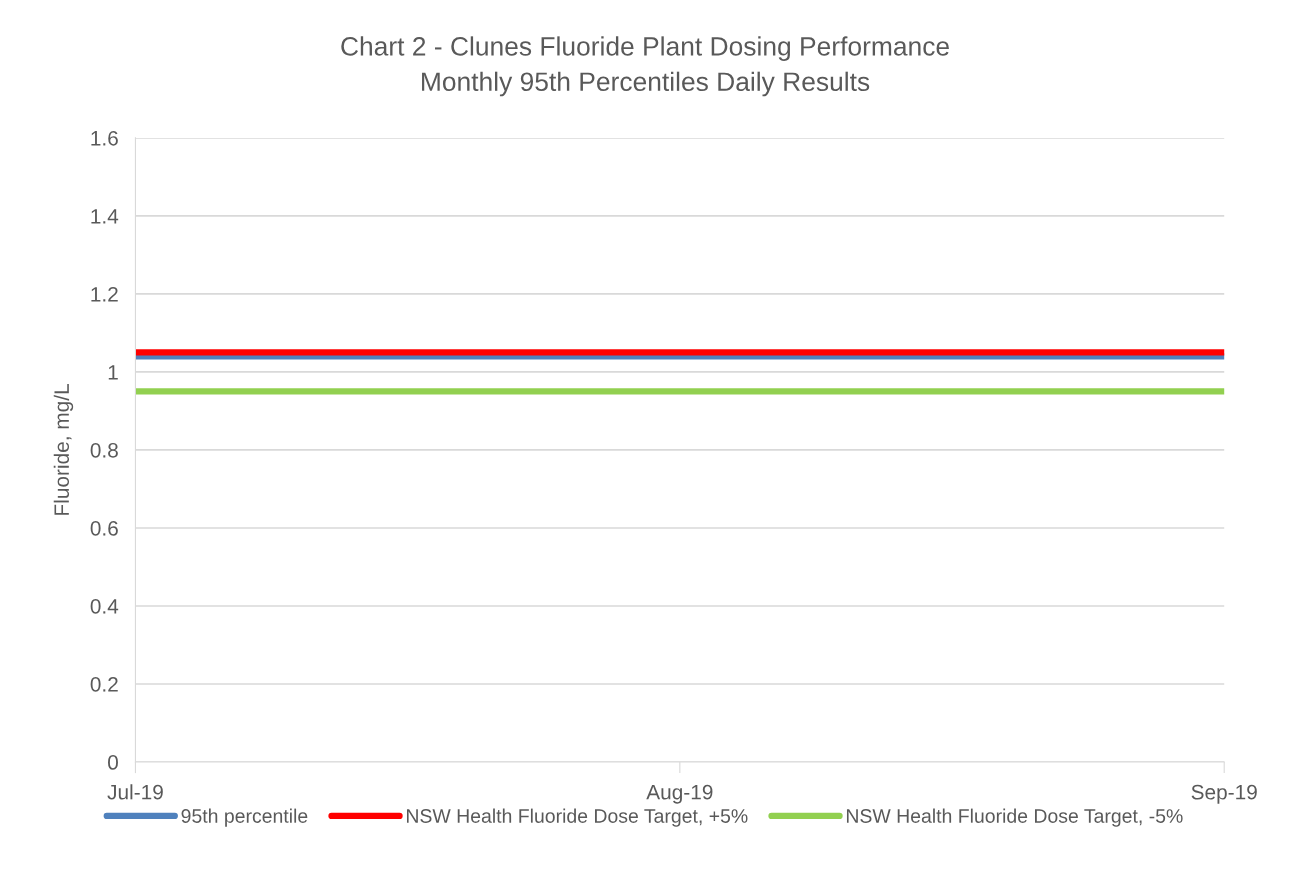  What do you see at coordinates (63, 449) in the screenshot?
I see `y-axis-title: Fluoride, mg/L` at bounding box center [63, 449].